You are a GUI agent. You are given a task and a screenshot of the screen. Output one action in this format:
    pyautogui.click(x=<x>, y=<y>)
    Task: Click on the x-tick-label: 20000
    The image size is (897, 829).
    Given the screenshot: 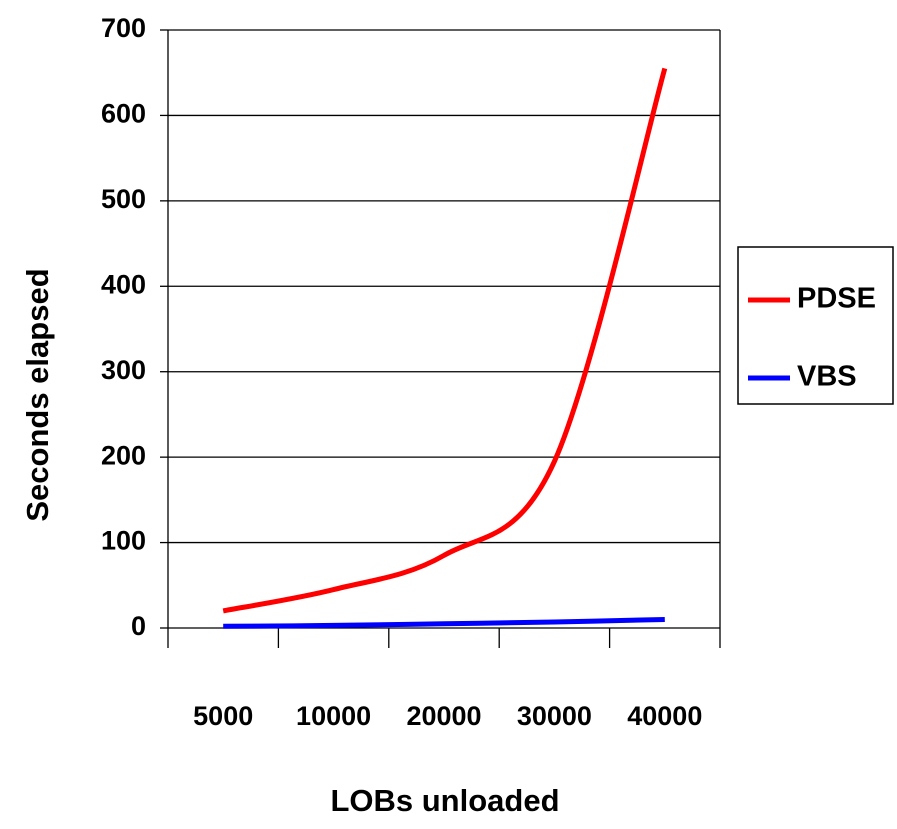 What is the action you would take?
    pyautogui.click(x=443, y=716)
    